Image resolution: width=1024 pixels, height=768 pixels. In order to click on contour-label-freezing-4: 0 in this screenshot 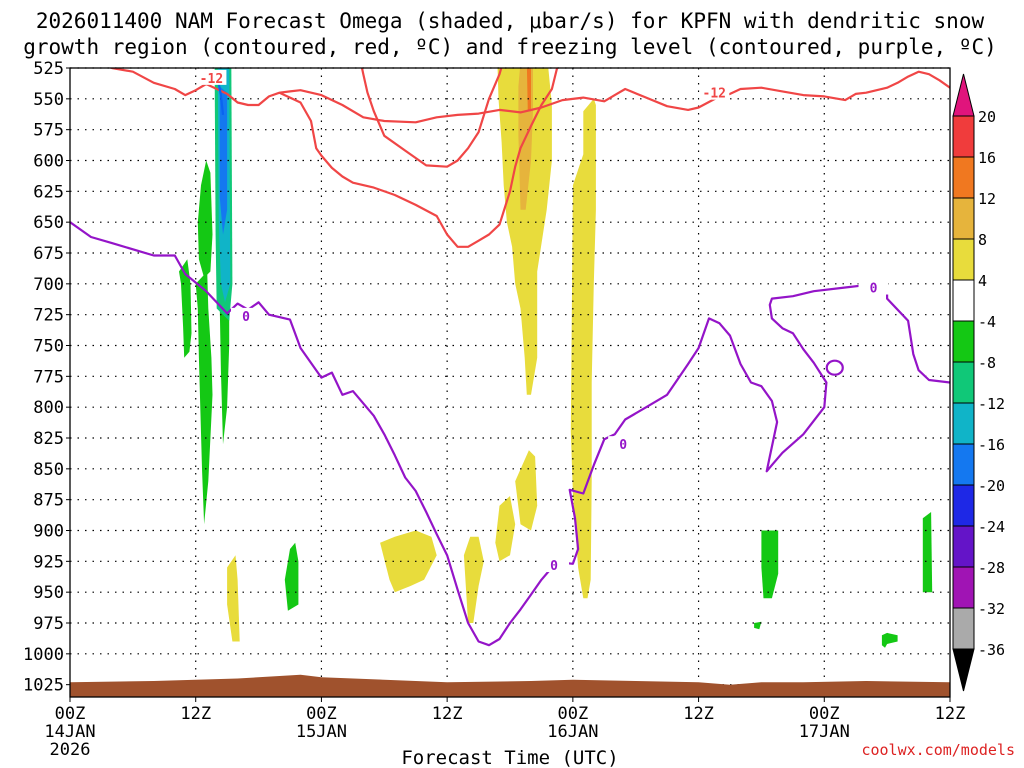, I will do `click(874, 289)`.